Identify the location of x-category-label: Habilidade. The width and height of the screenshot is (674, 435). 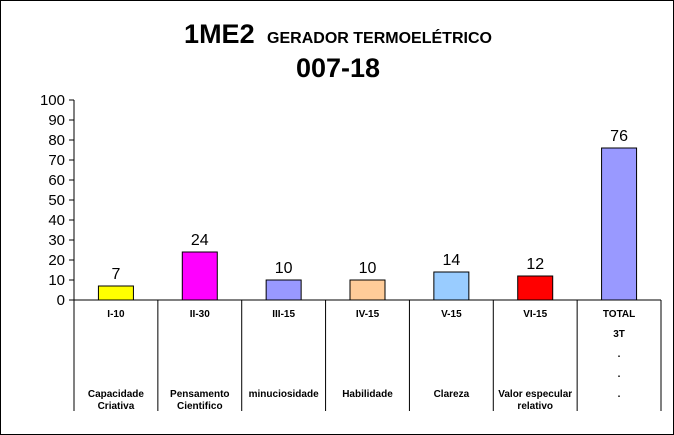
(367, 394).